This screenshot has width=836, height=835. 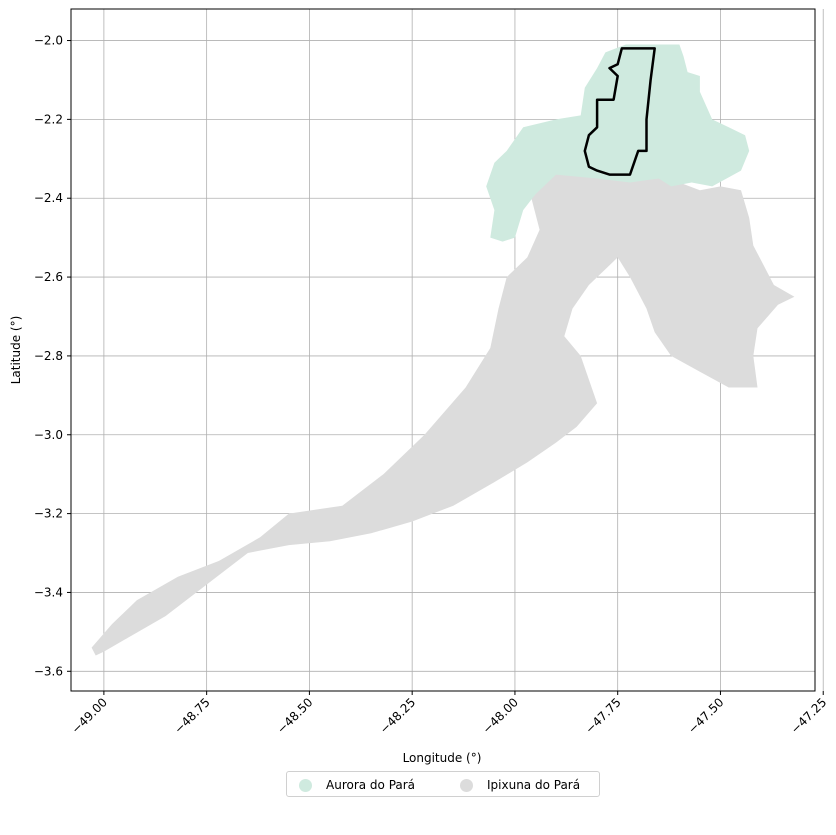 I want to click on y-tick-label: −2.4, so click(x=48, y=198).